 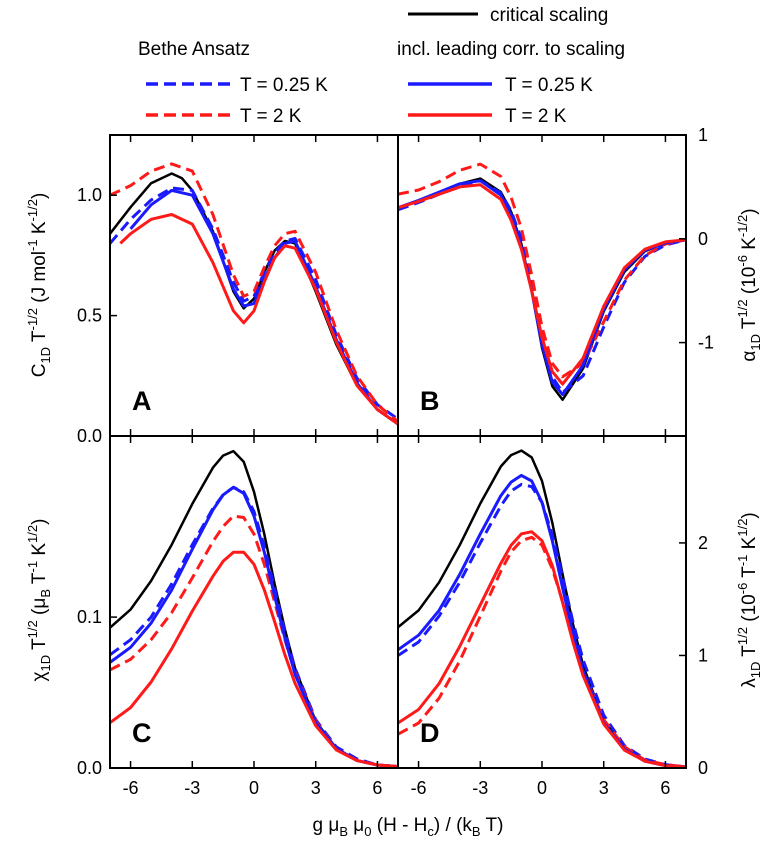 I want to click on y-tick-label-d: 1, so click(x=703, y=655).